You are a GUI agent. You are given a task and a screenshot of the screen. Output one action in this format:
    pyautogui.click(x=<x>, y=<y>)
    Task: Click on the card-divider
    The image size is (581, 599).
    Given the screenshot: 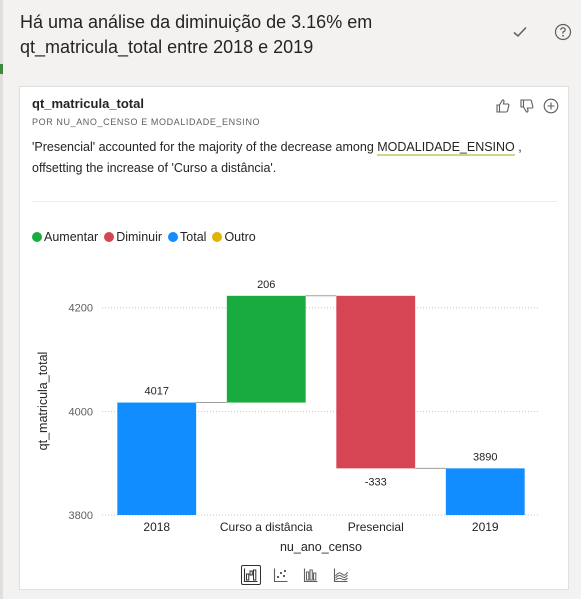 What is the action you would take?
    pyautogui.click(x=294, y=201)
    